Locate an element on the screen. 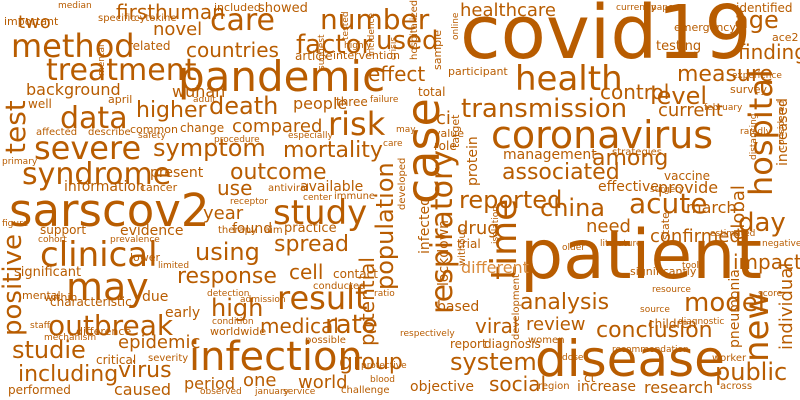  word-method: method is located at coordinates (73, 46).